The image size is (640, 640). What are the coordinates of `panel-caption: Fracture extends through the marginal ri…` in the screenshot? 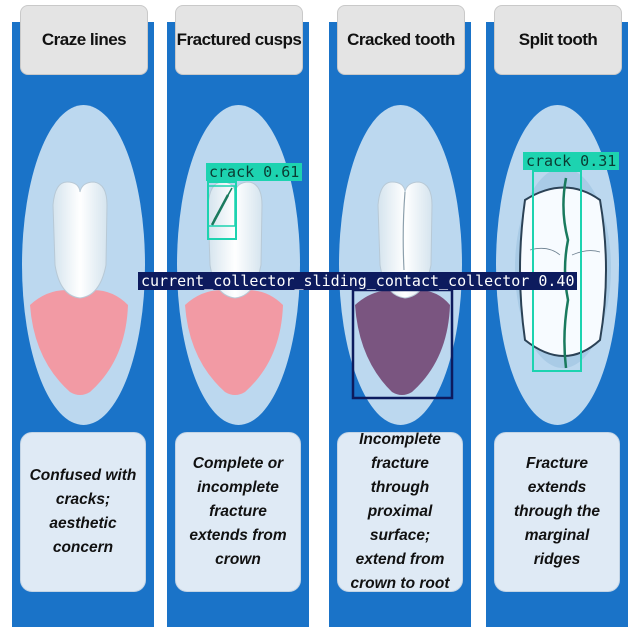 It's located at (557, 512).